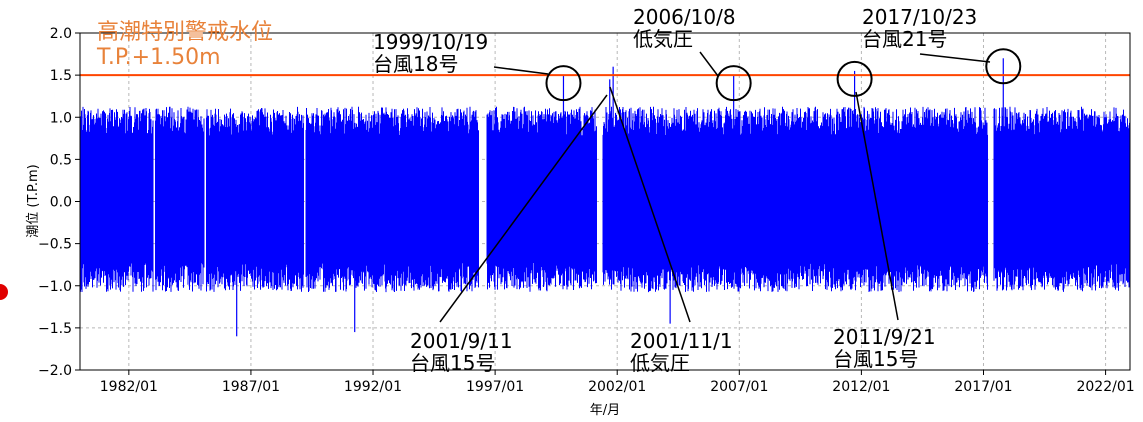  What do you see at coordinates (684, 17) in the screenshot?
I see `annotation-date: 2006/10/8` at bounding box center [684, 17].